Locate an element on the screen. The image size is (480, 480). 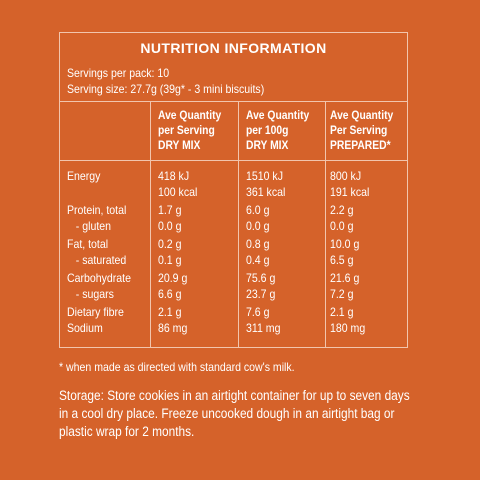
nutrient-value: 21.6 g is located at coordinates (345, 278).